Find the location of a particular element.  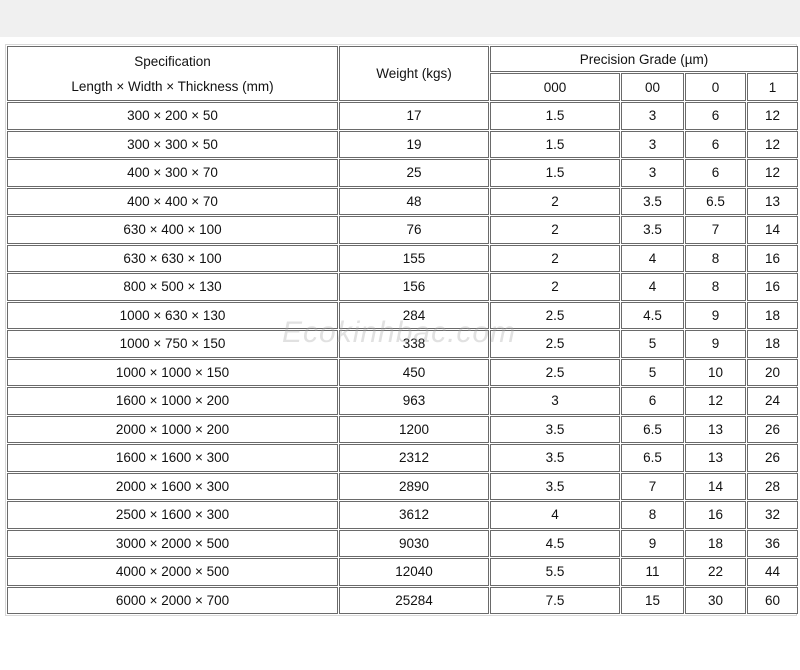

cell-grade-1: 20 is located at coordinates (772, 372).